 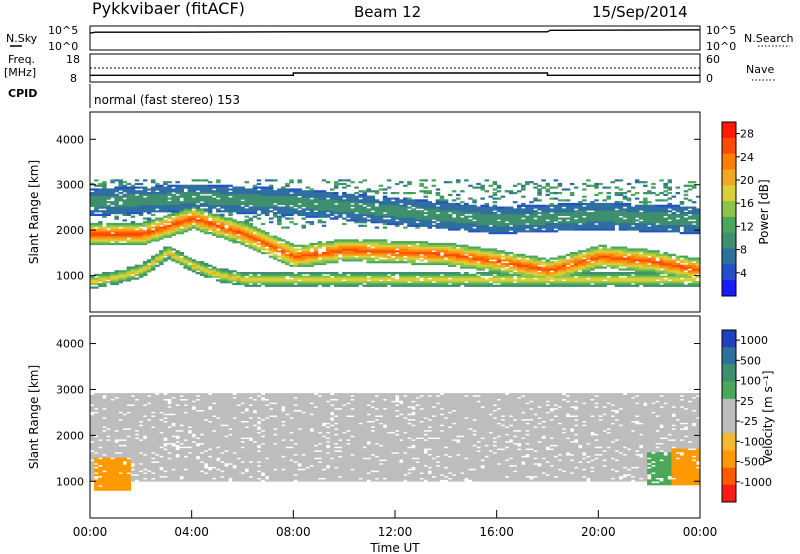 I want to click on date-label: 15/Sep/2014, so click(x=640, y=12).